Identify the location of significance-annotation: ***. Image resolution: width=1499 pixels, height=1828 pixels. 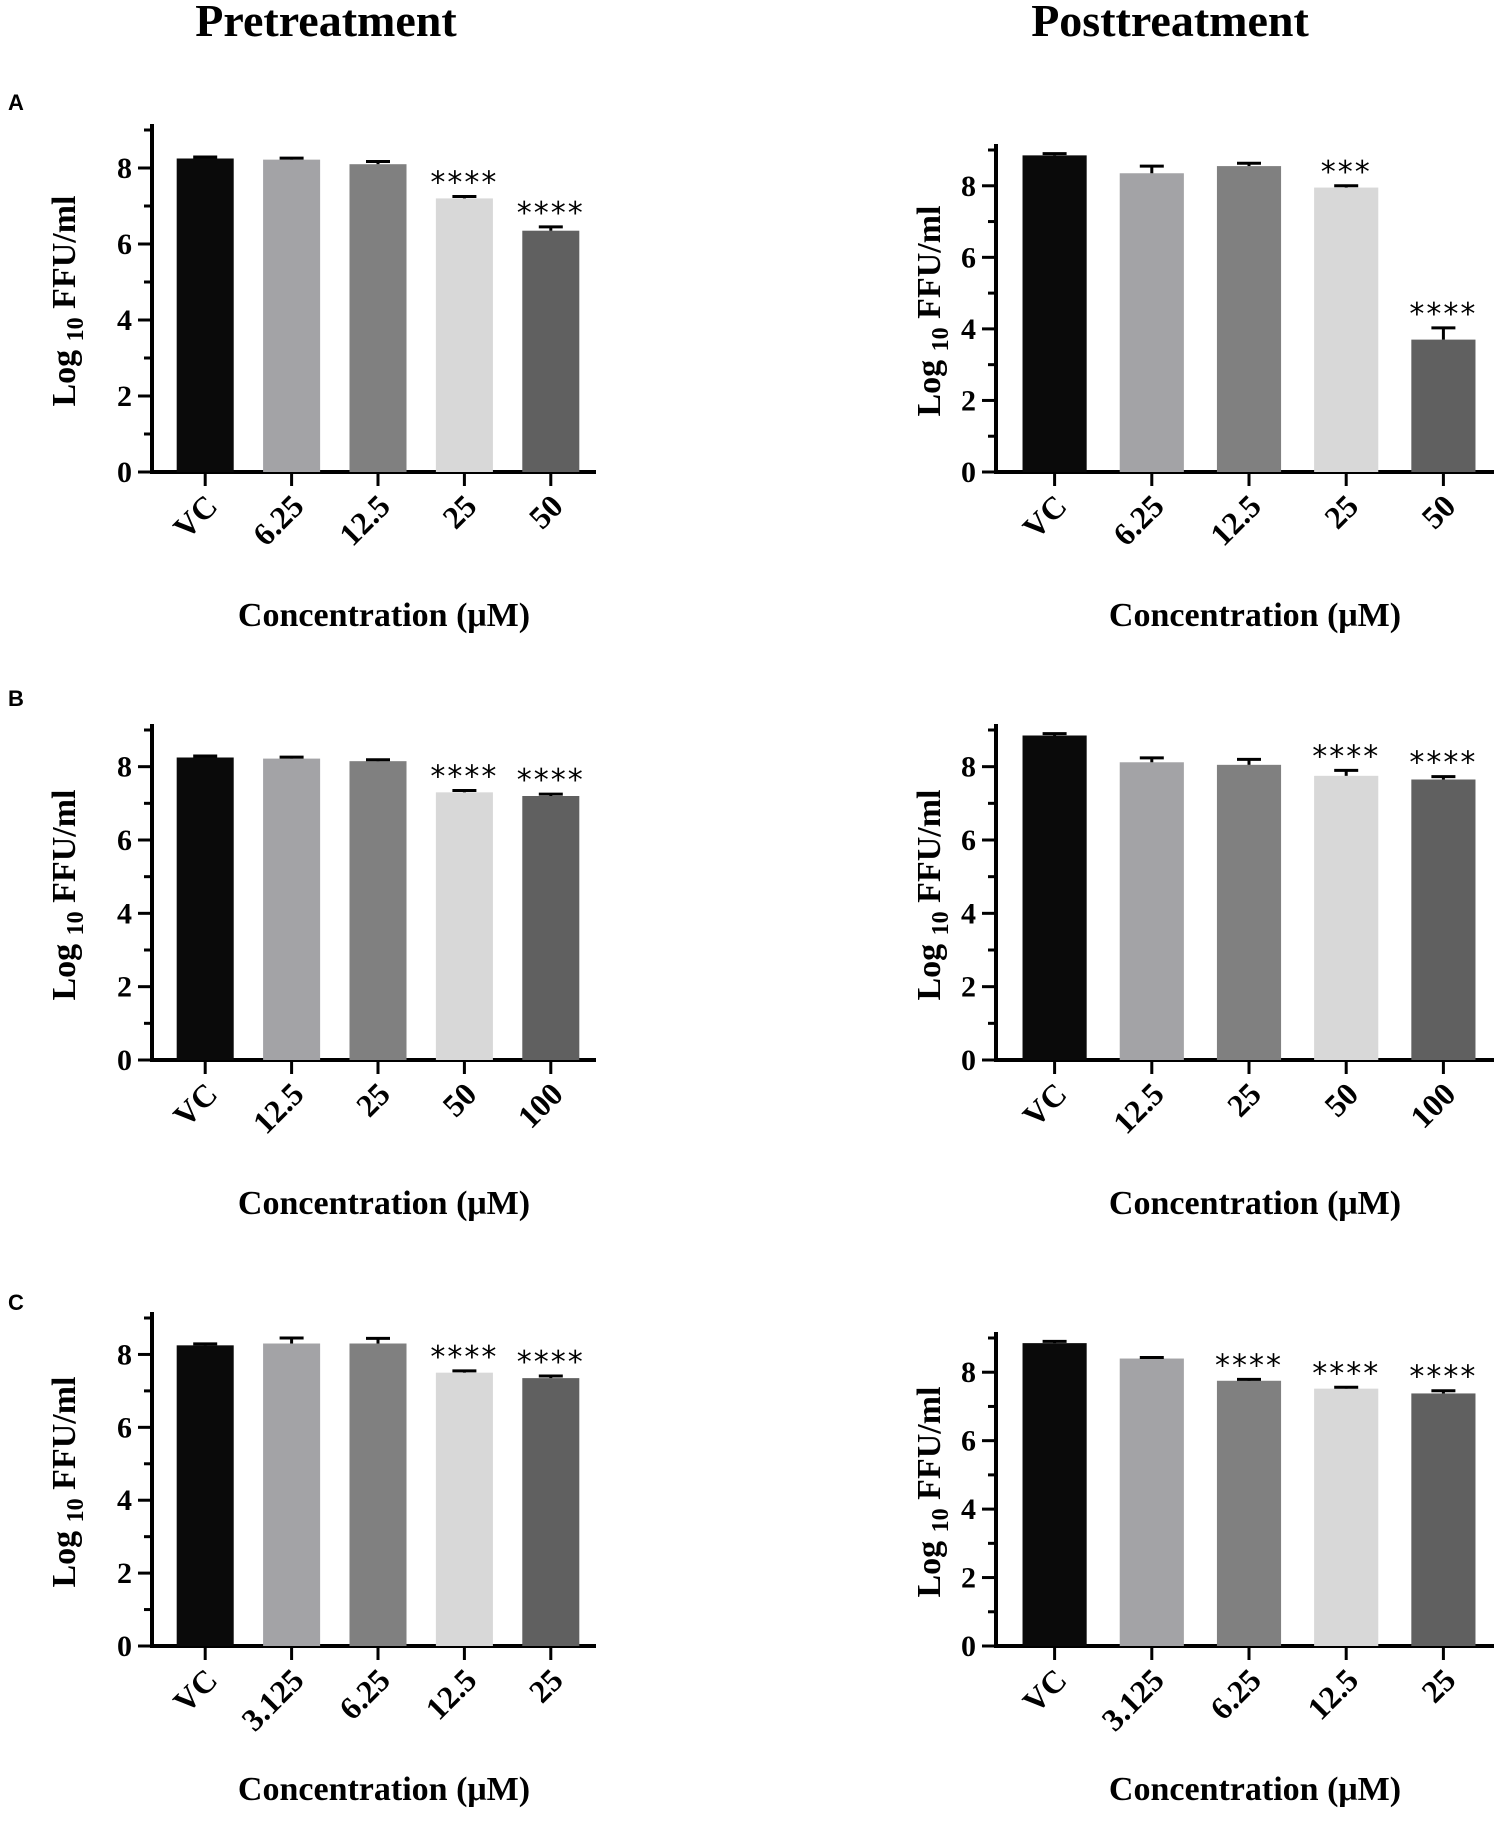
(1346, 172).